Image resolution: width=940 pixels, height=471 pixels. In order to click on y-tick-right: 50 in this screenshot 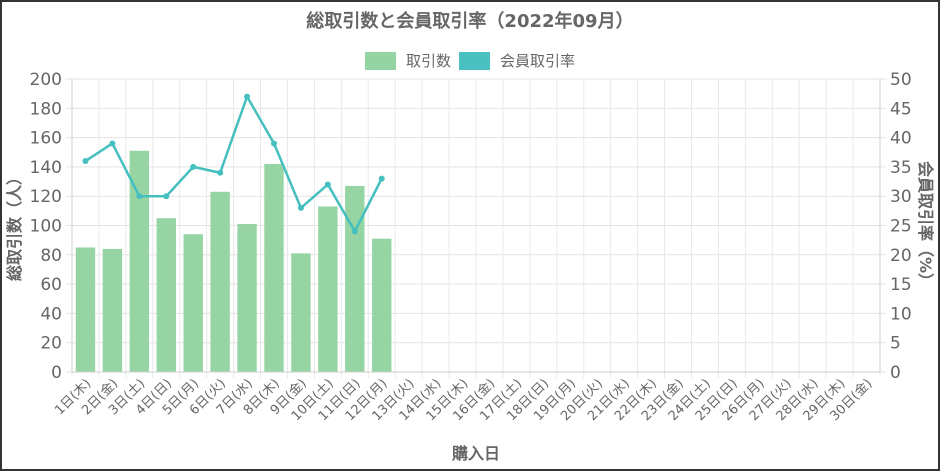, I will do `click(901, 80)`.